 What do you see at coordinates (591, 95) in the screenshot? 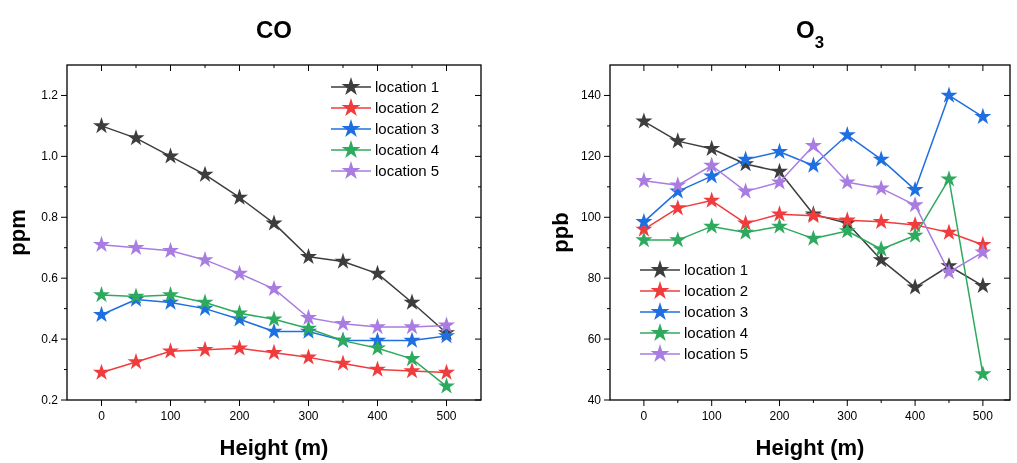
I see `y-tick-label: 140` at bounding box center [591, 95].